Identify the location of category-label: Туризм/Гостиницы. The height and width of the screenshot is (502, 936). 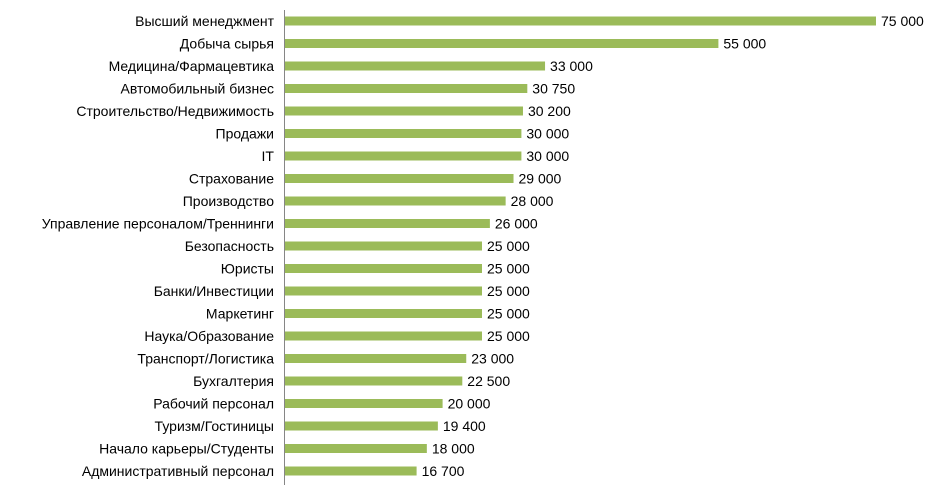
(214, 426).